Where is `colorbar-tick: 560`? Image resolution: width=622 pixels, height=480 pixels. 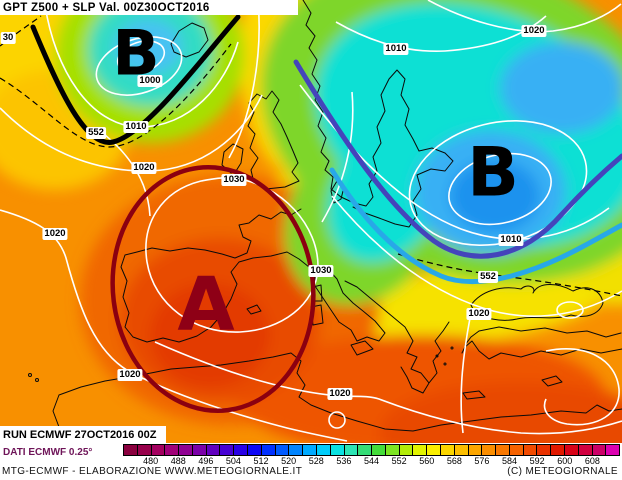 colorbar-tick: 560 is located at coordinates (427, 461).